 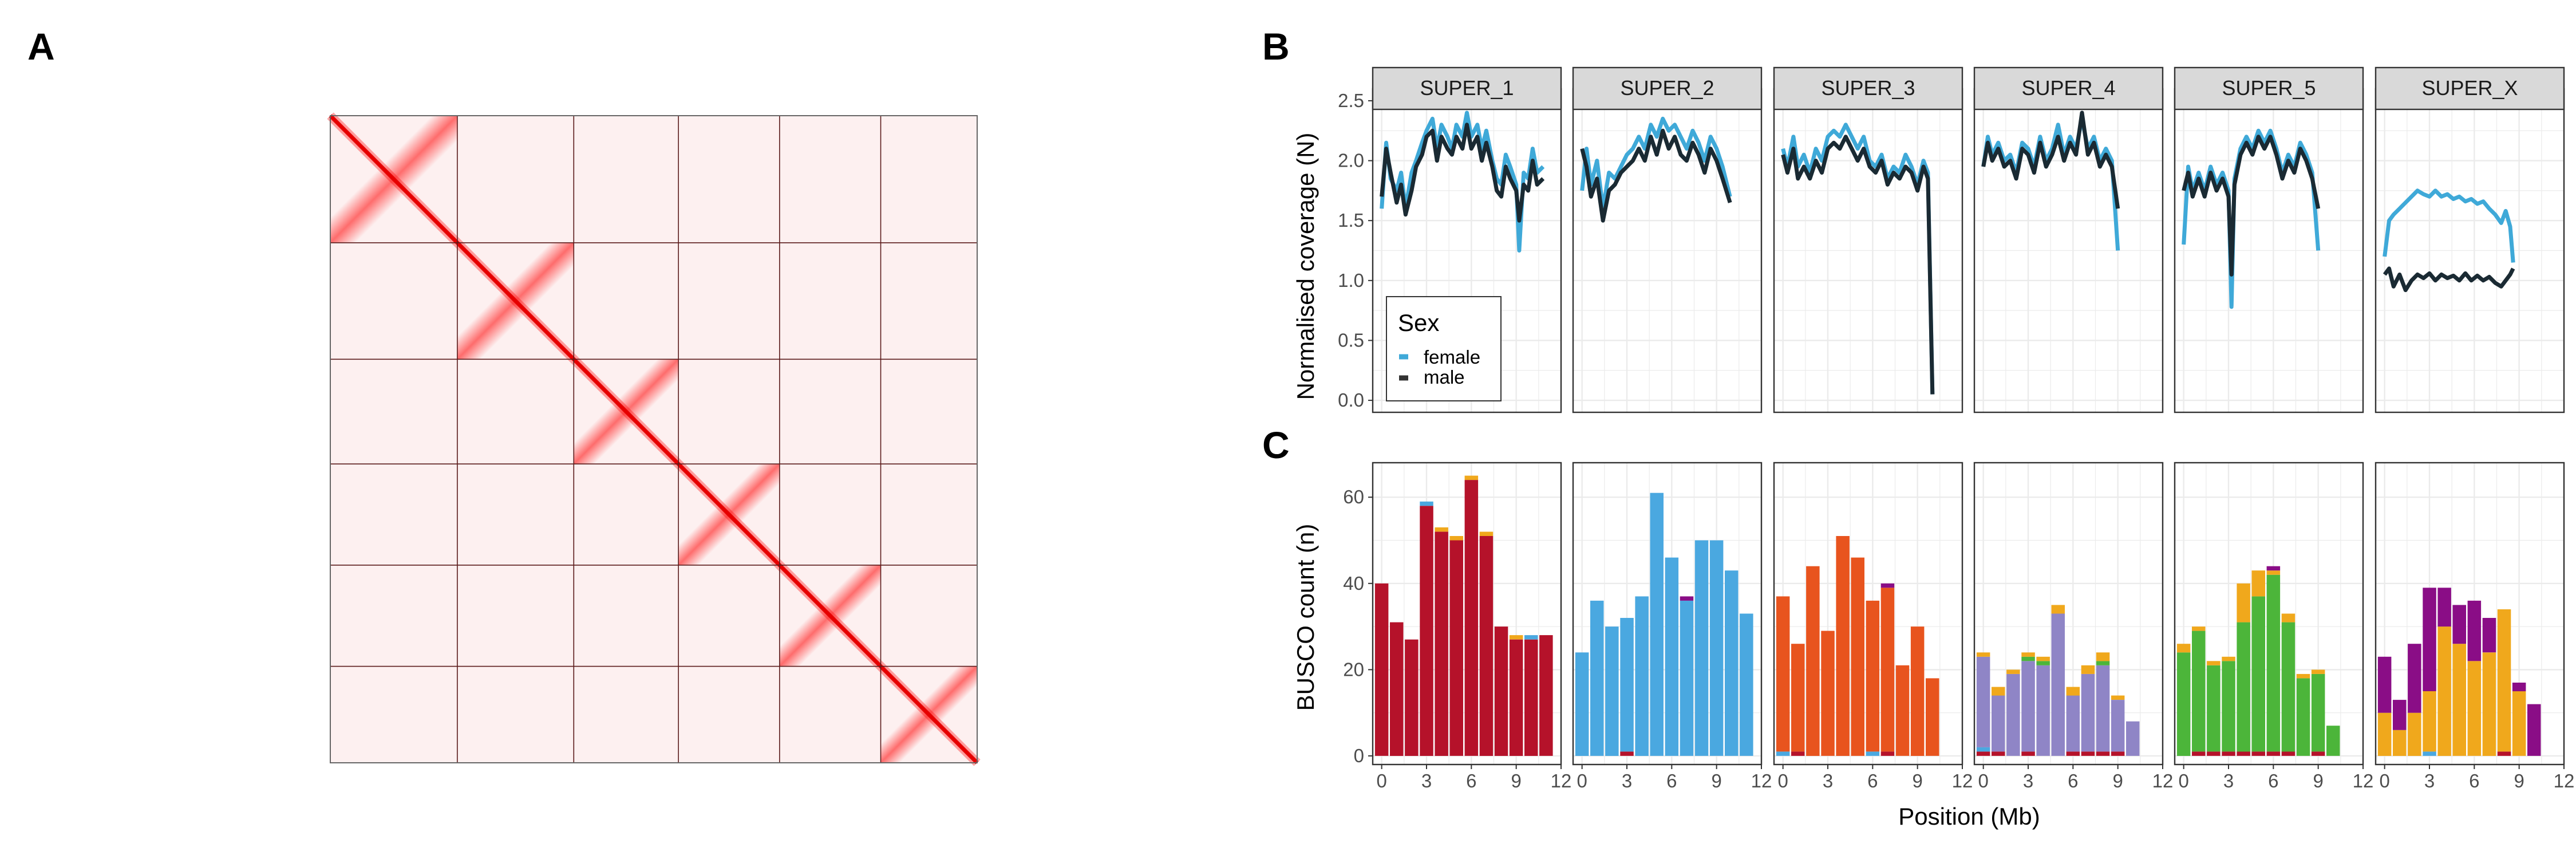 I want to click on busco-y-tick-label: 40, so click(x=1353, y=583).